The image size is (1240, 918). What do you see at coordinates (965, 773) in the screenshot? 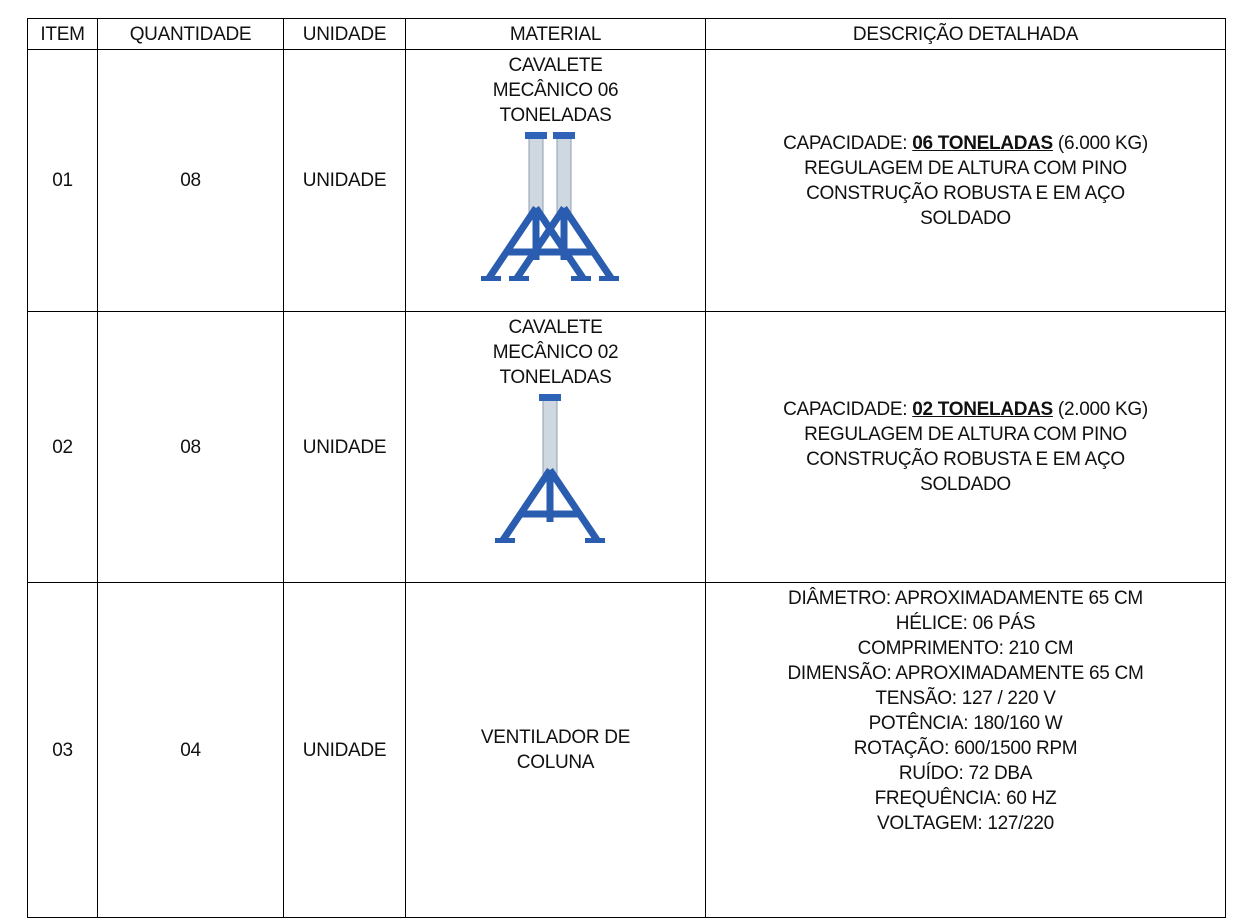
I see `description-line: RUÍDO: 72 DBA` at bounding box center [965, 773].